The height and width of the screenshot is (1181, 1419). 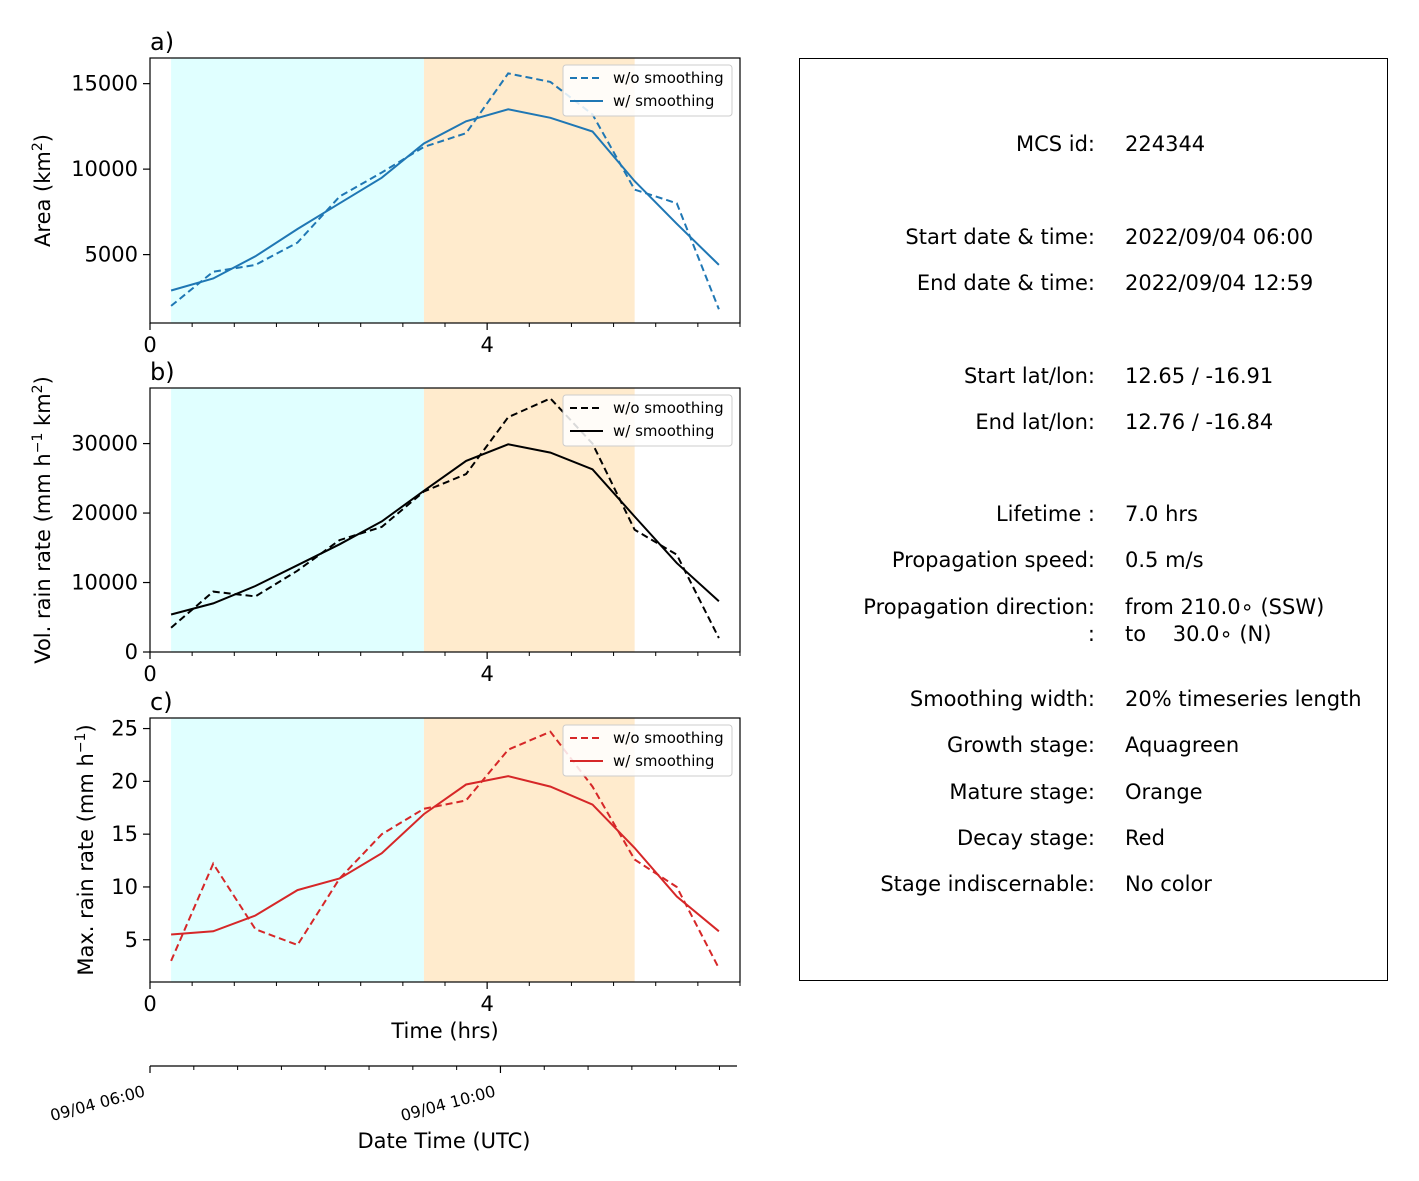 What do you see at coordinates (1000, 237) in the screenshot?
I see `info-label: Start date & time:` at bounding box center [1000, 237].